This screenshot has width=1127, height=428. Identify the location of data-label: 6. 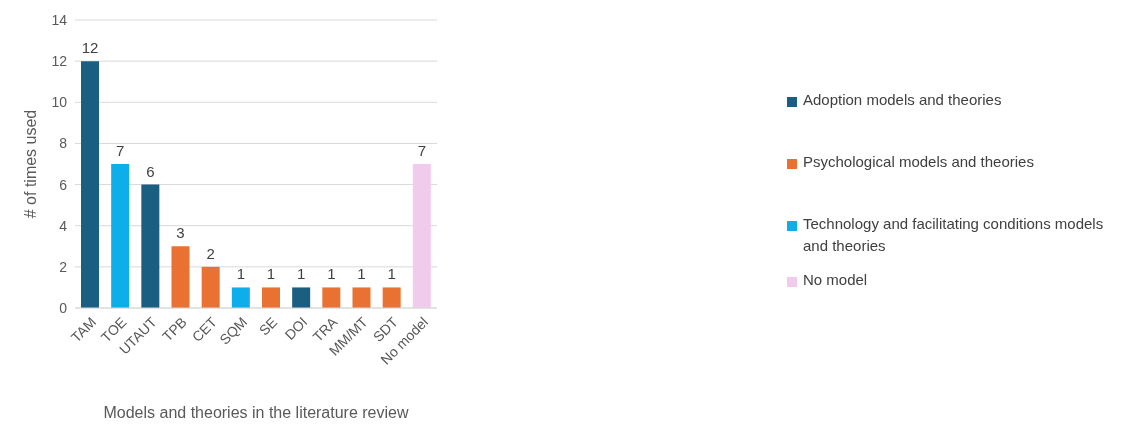
(150, 171).